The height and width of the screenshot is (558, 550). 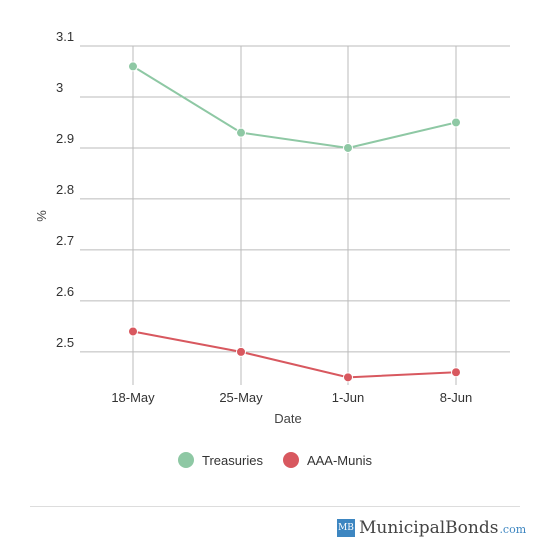 I want to click on brand-badge: MB, so click(x=346, y=528).